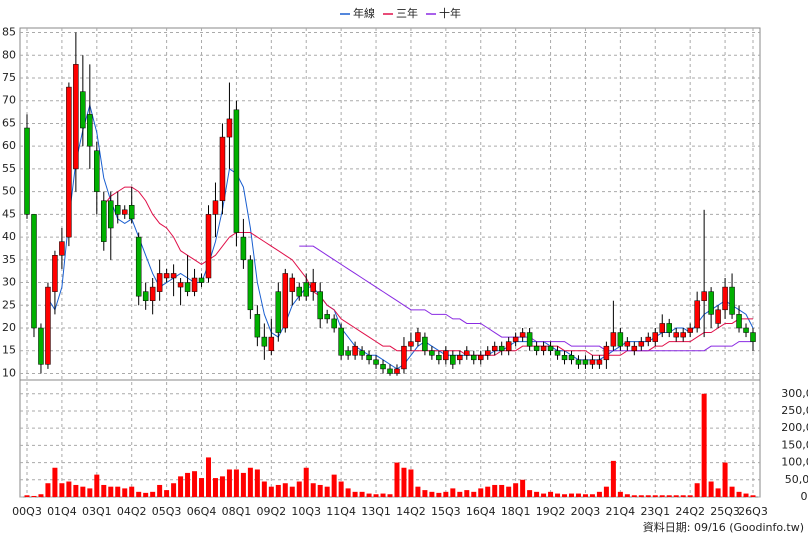  Describe the element at coordinates (9, 213) in the screenshot. I see `y-tick-label: 45` at that location.